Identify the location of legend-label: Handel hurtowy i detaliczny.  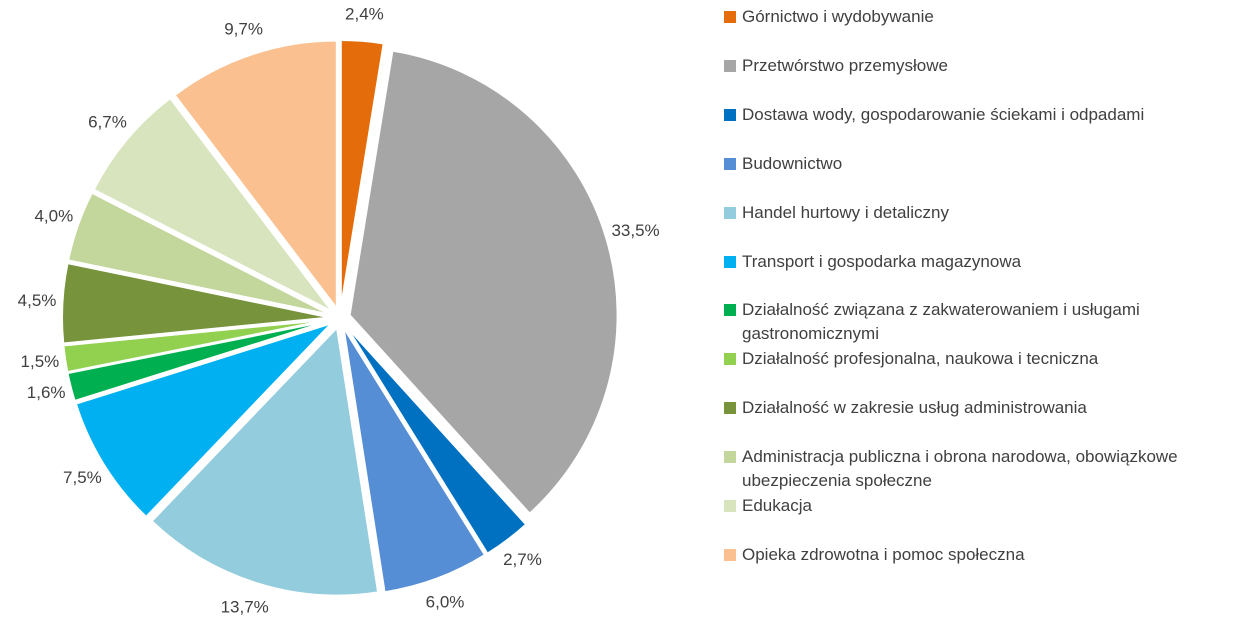
(845, 212).